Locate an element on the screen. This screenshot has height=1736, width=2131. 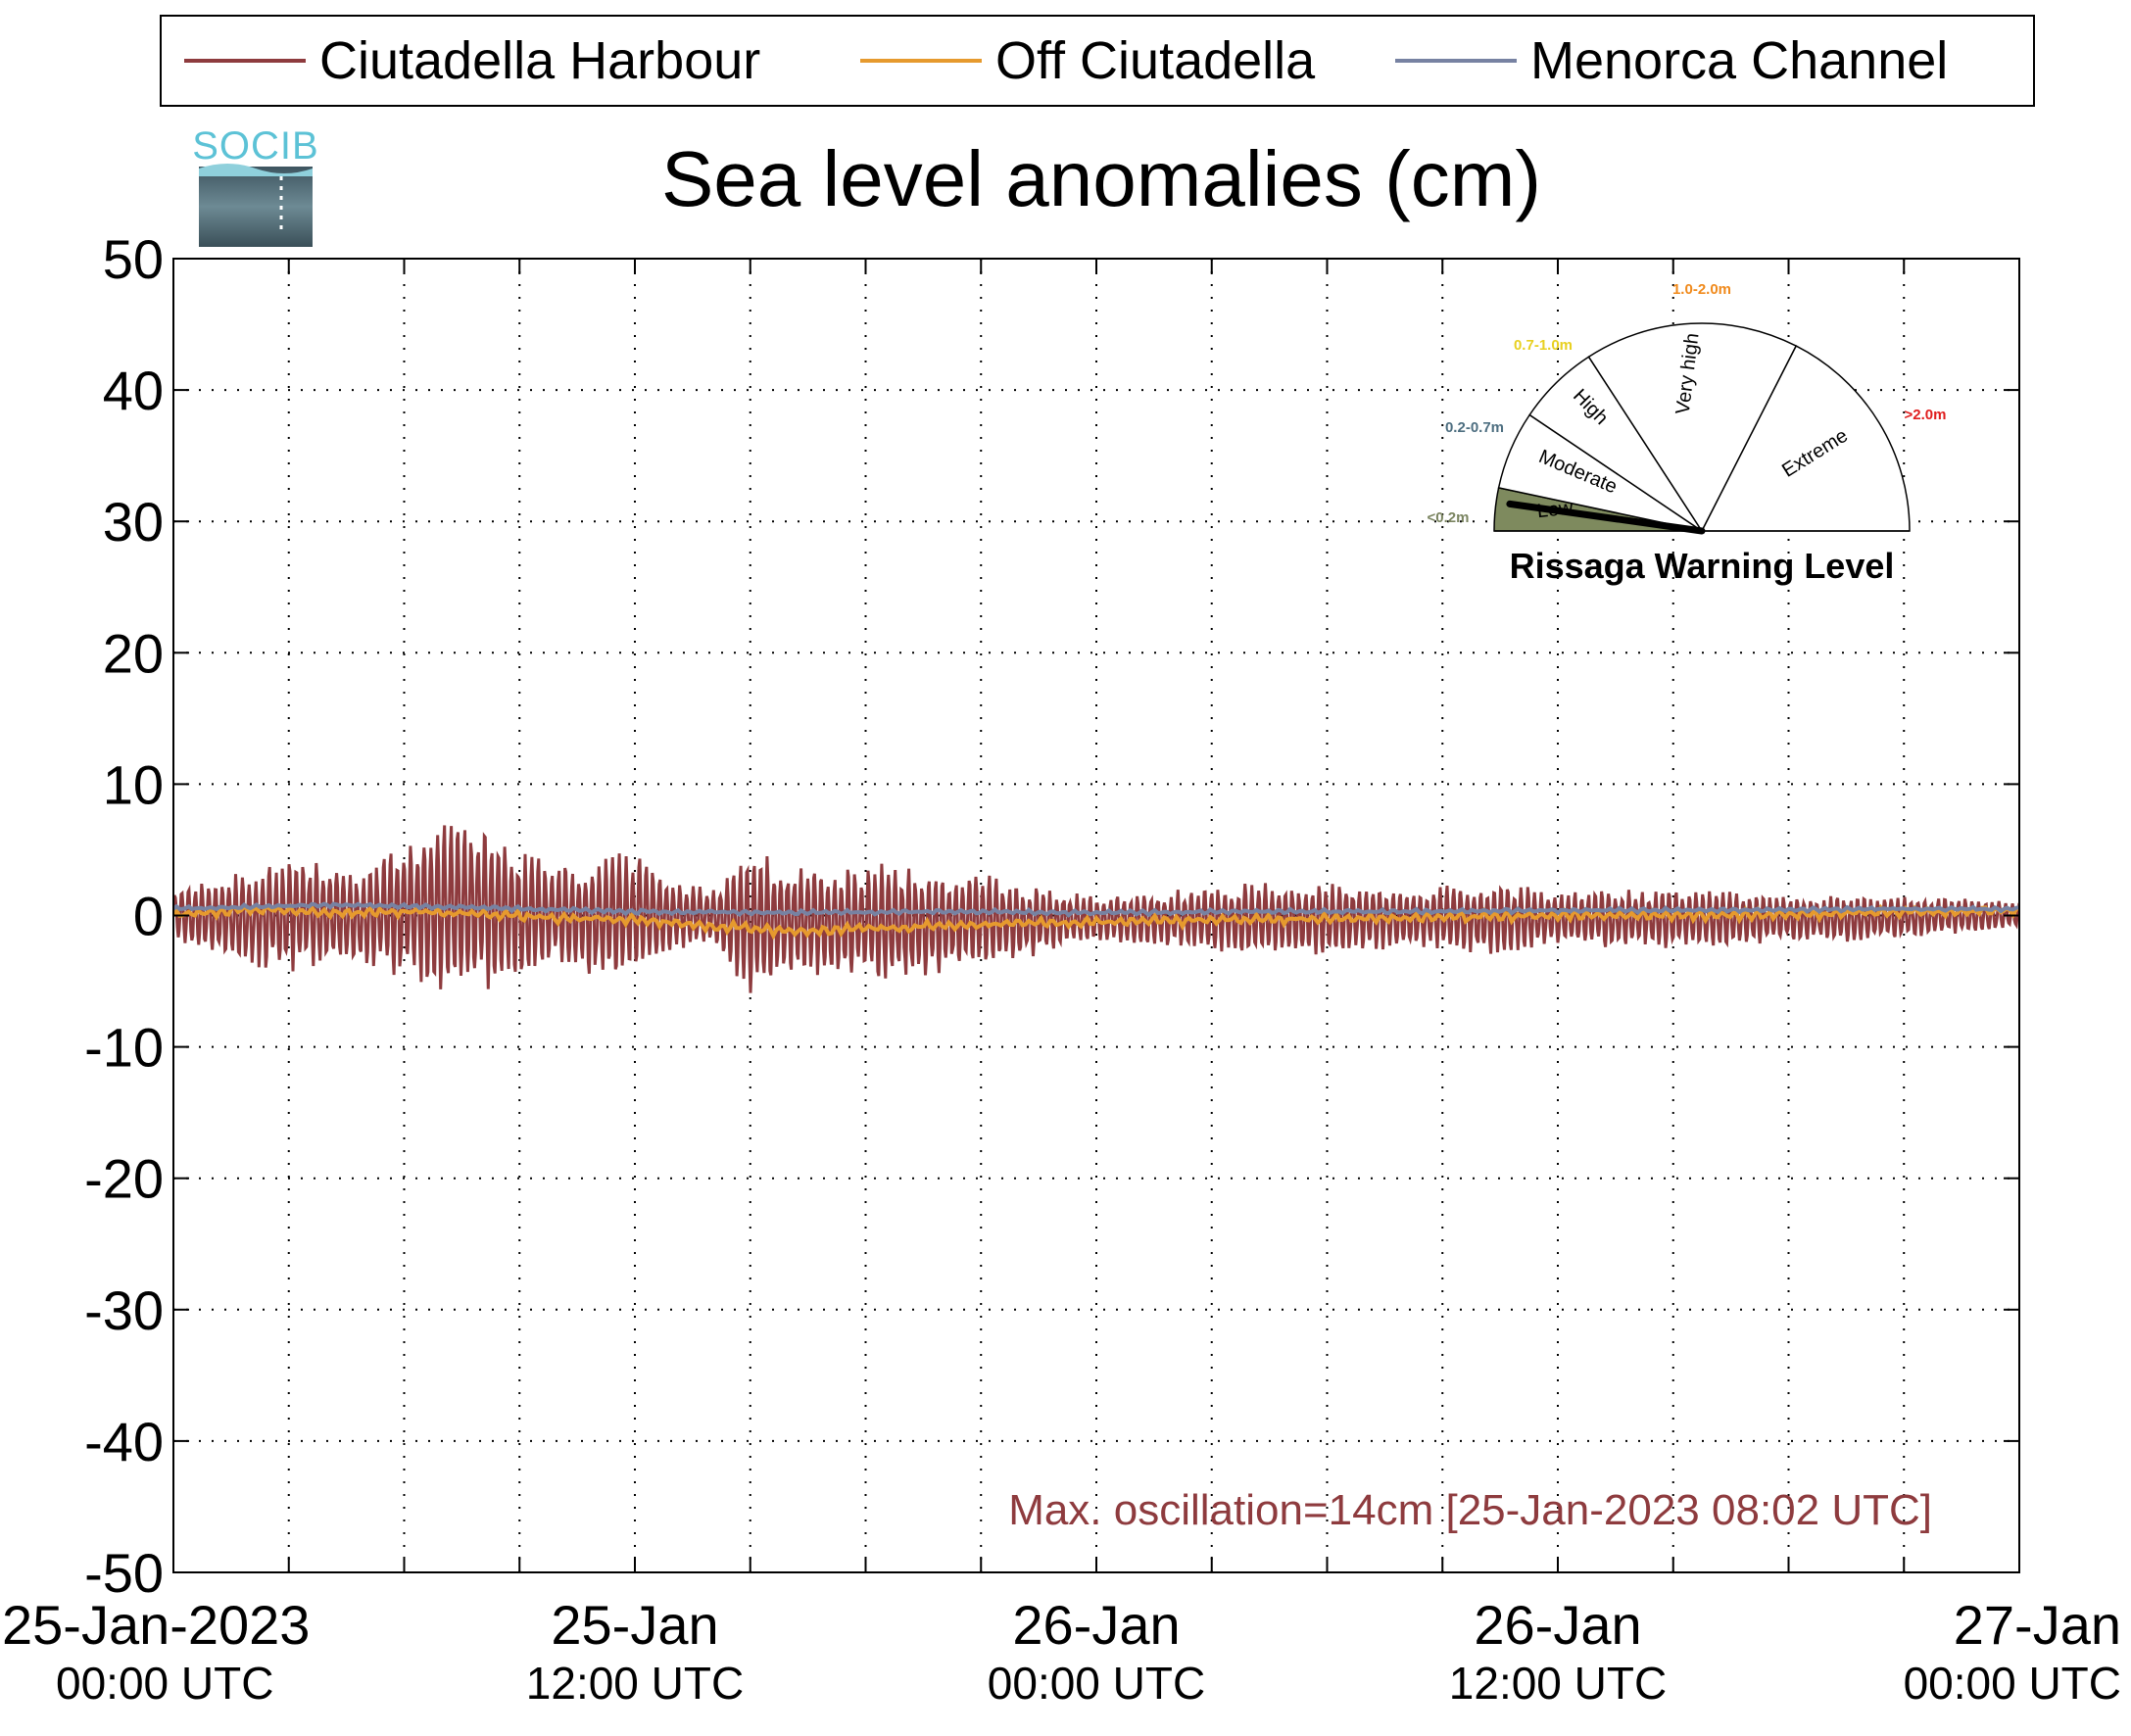
x-tick-label-date: 25-Jan-2023 is located at coordinates (156, 1625).